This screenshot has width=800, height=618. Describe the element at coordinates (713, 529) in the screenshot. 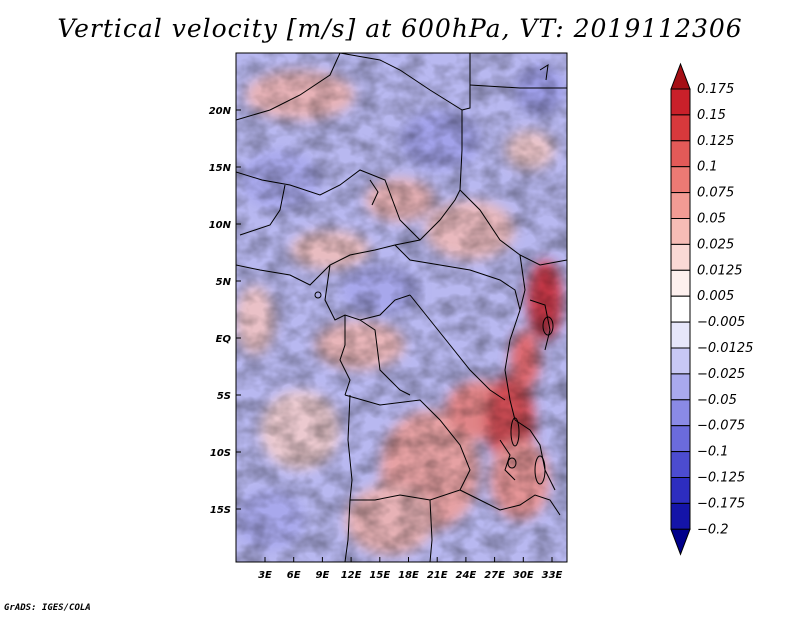

I see `colorbar-level-label: −0.2` at that location.